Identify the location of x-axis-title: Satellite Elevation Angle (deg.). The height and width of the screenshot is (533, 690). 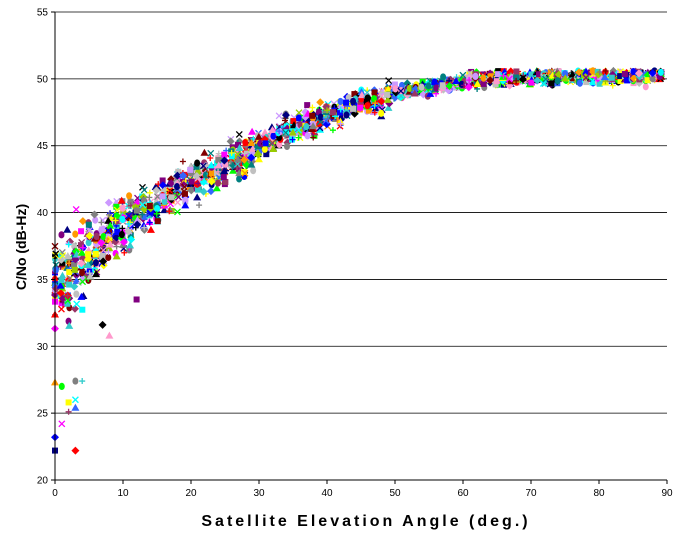
(365, 521).